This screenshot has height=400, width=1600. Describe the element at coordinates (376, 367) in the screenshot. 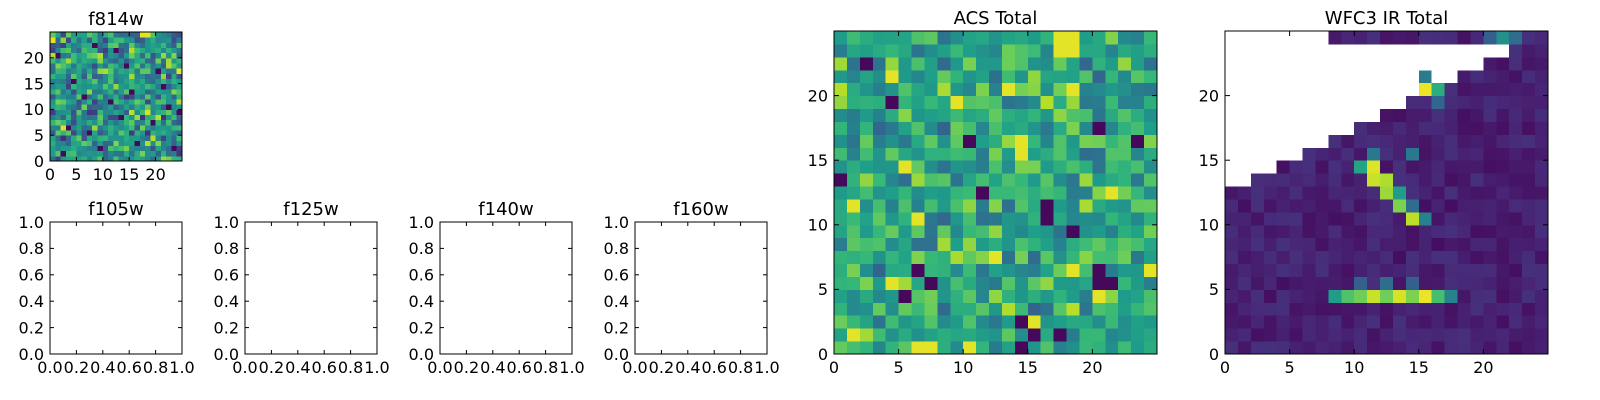

I see `x-tick-label: 1.0` at that location.